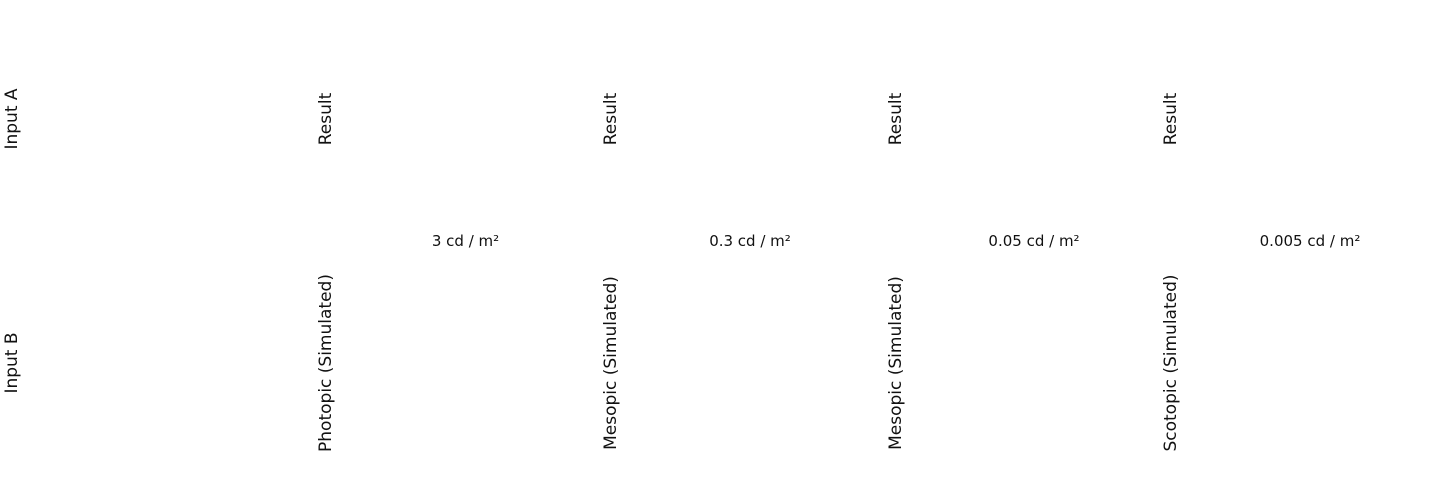 This screenshot has height=491, width=1438. Describe the element at coordinates (1171, 363) in the screenshot. I see `simulation-label: Scotopic (Simulated)` at that location.